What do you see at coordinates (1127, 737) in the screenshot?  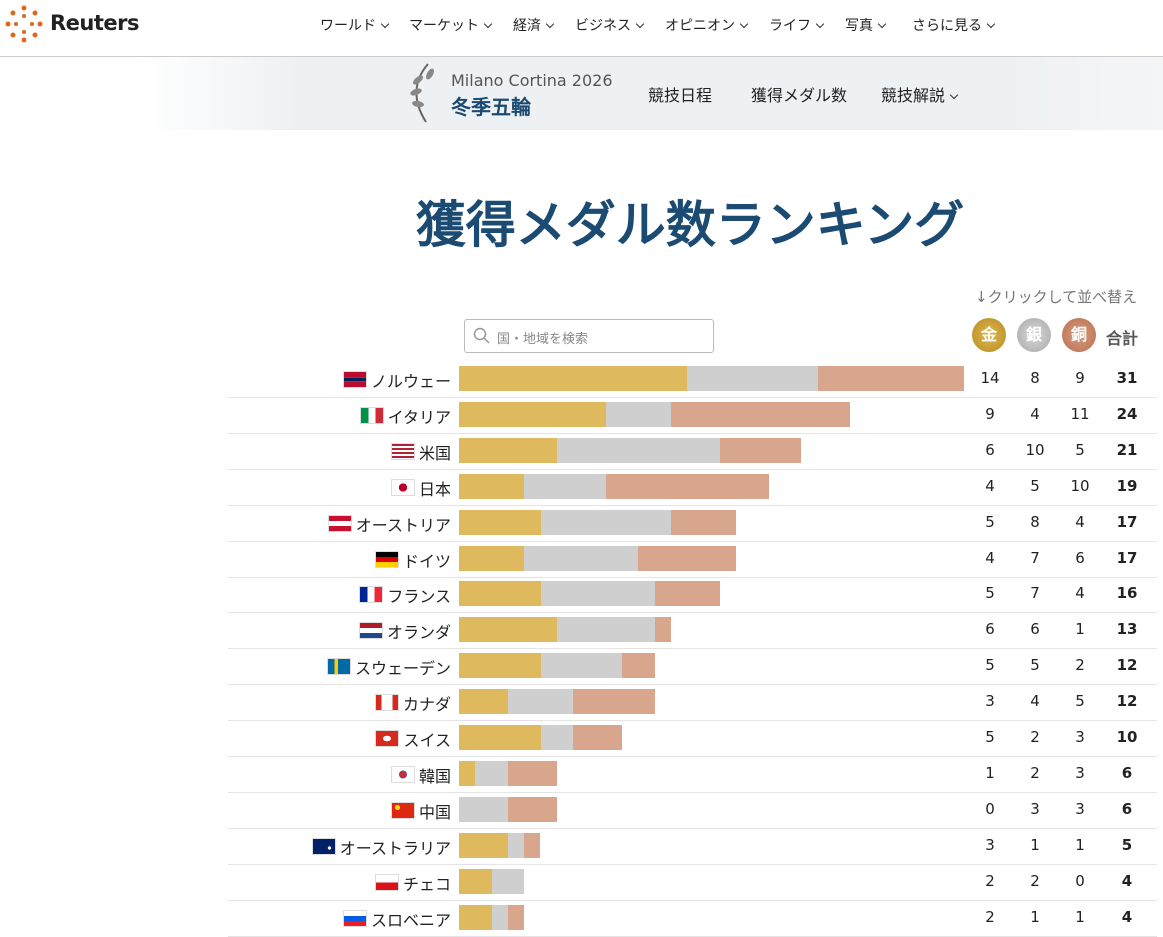 I see `total-count: 10` at bounding box center [1127, 737].